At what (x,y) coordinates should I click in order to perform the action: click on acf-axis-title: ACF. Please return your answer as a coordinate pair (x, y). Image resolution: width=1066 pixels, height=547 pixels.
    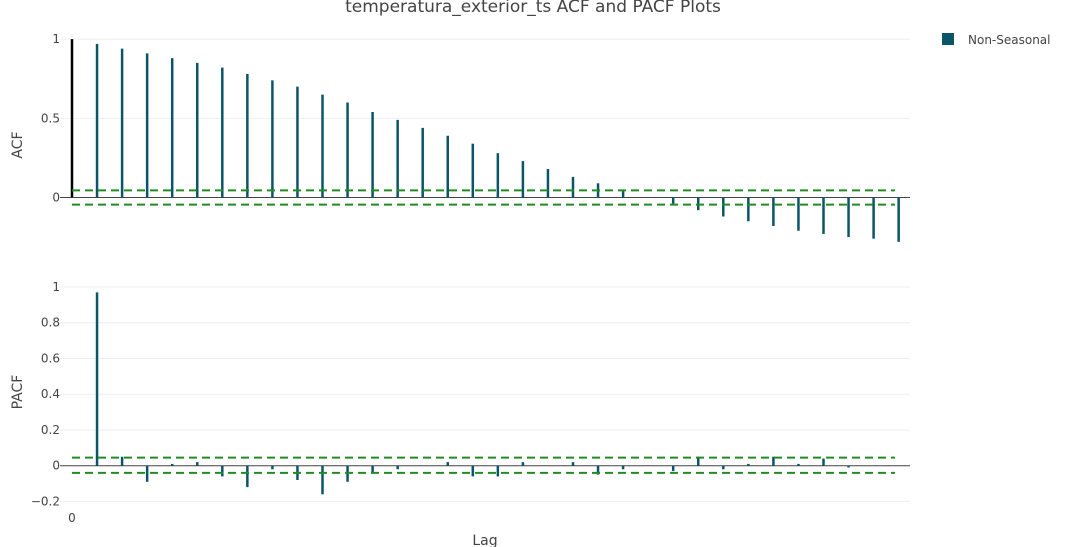
    Looking at the image, I should click on (18, 144).